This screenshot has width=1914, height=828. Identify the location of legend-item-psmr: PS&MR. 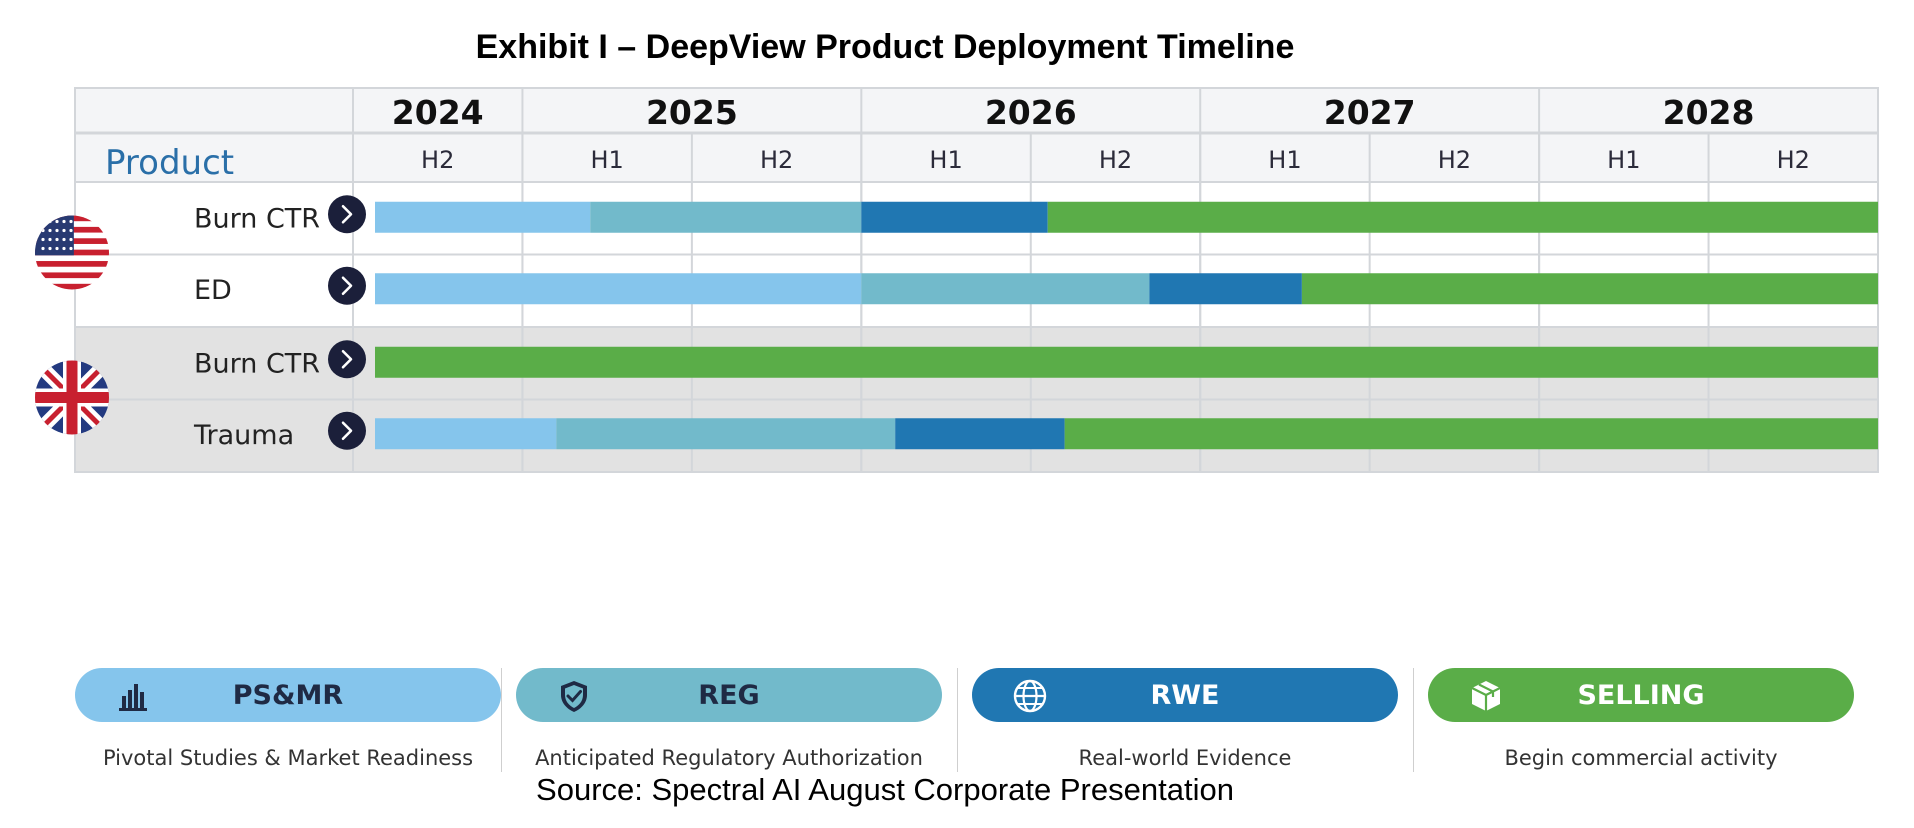
(288, 695).